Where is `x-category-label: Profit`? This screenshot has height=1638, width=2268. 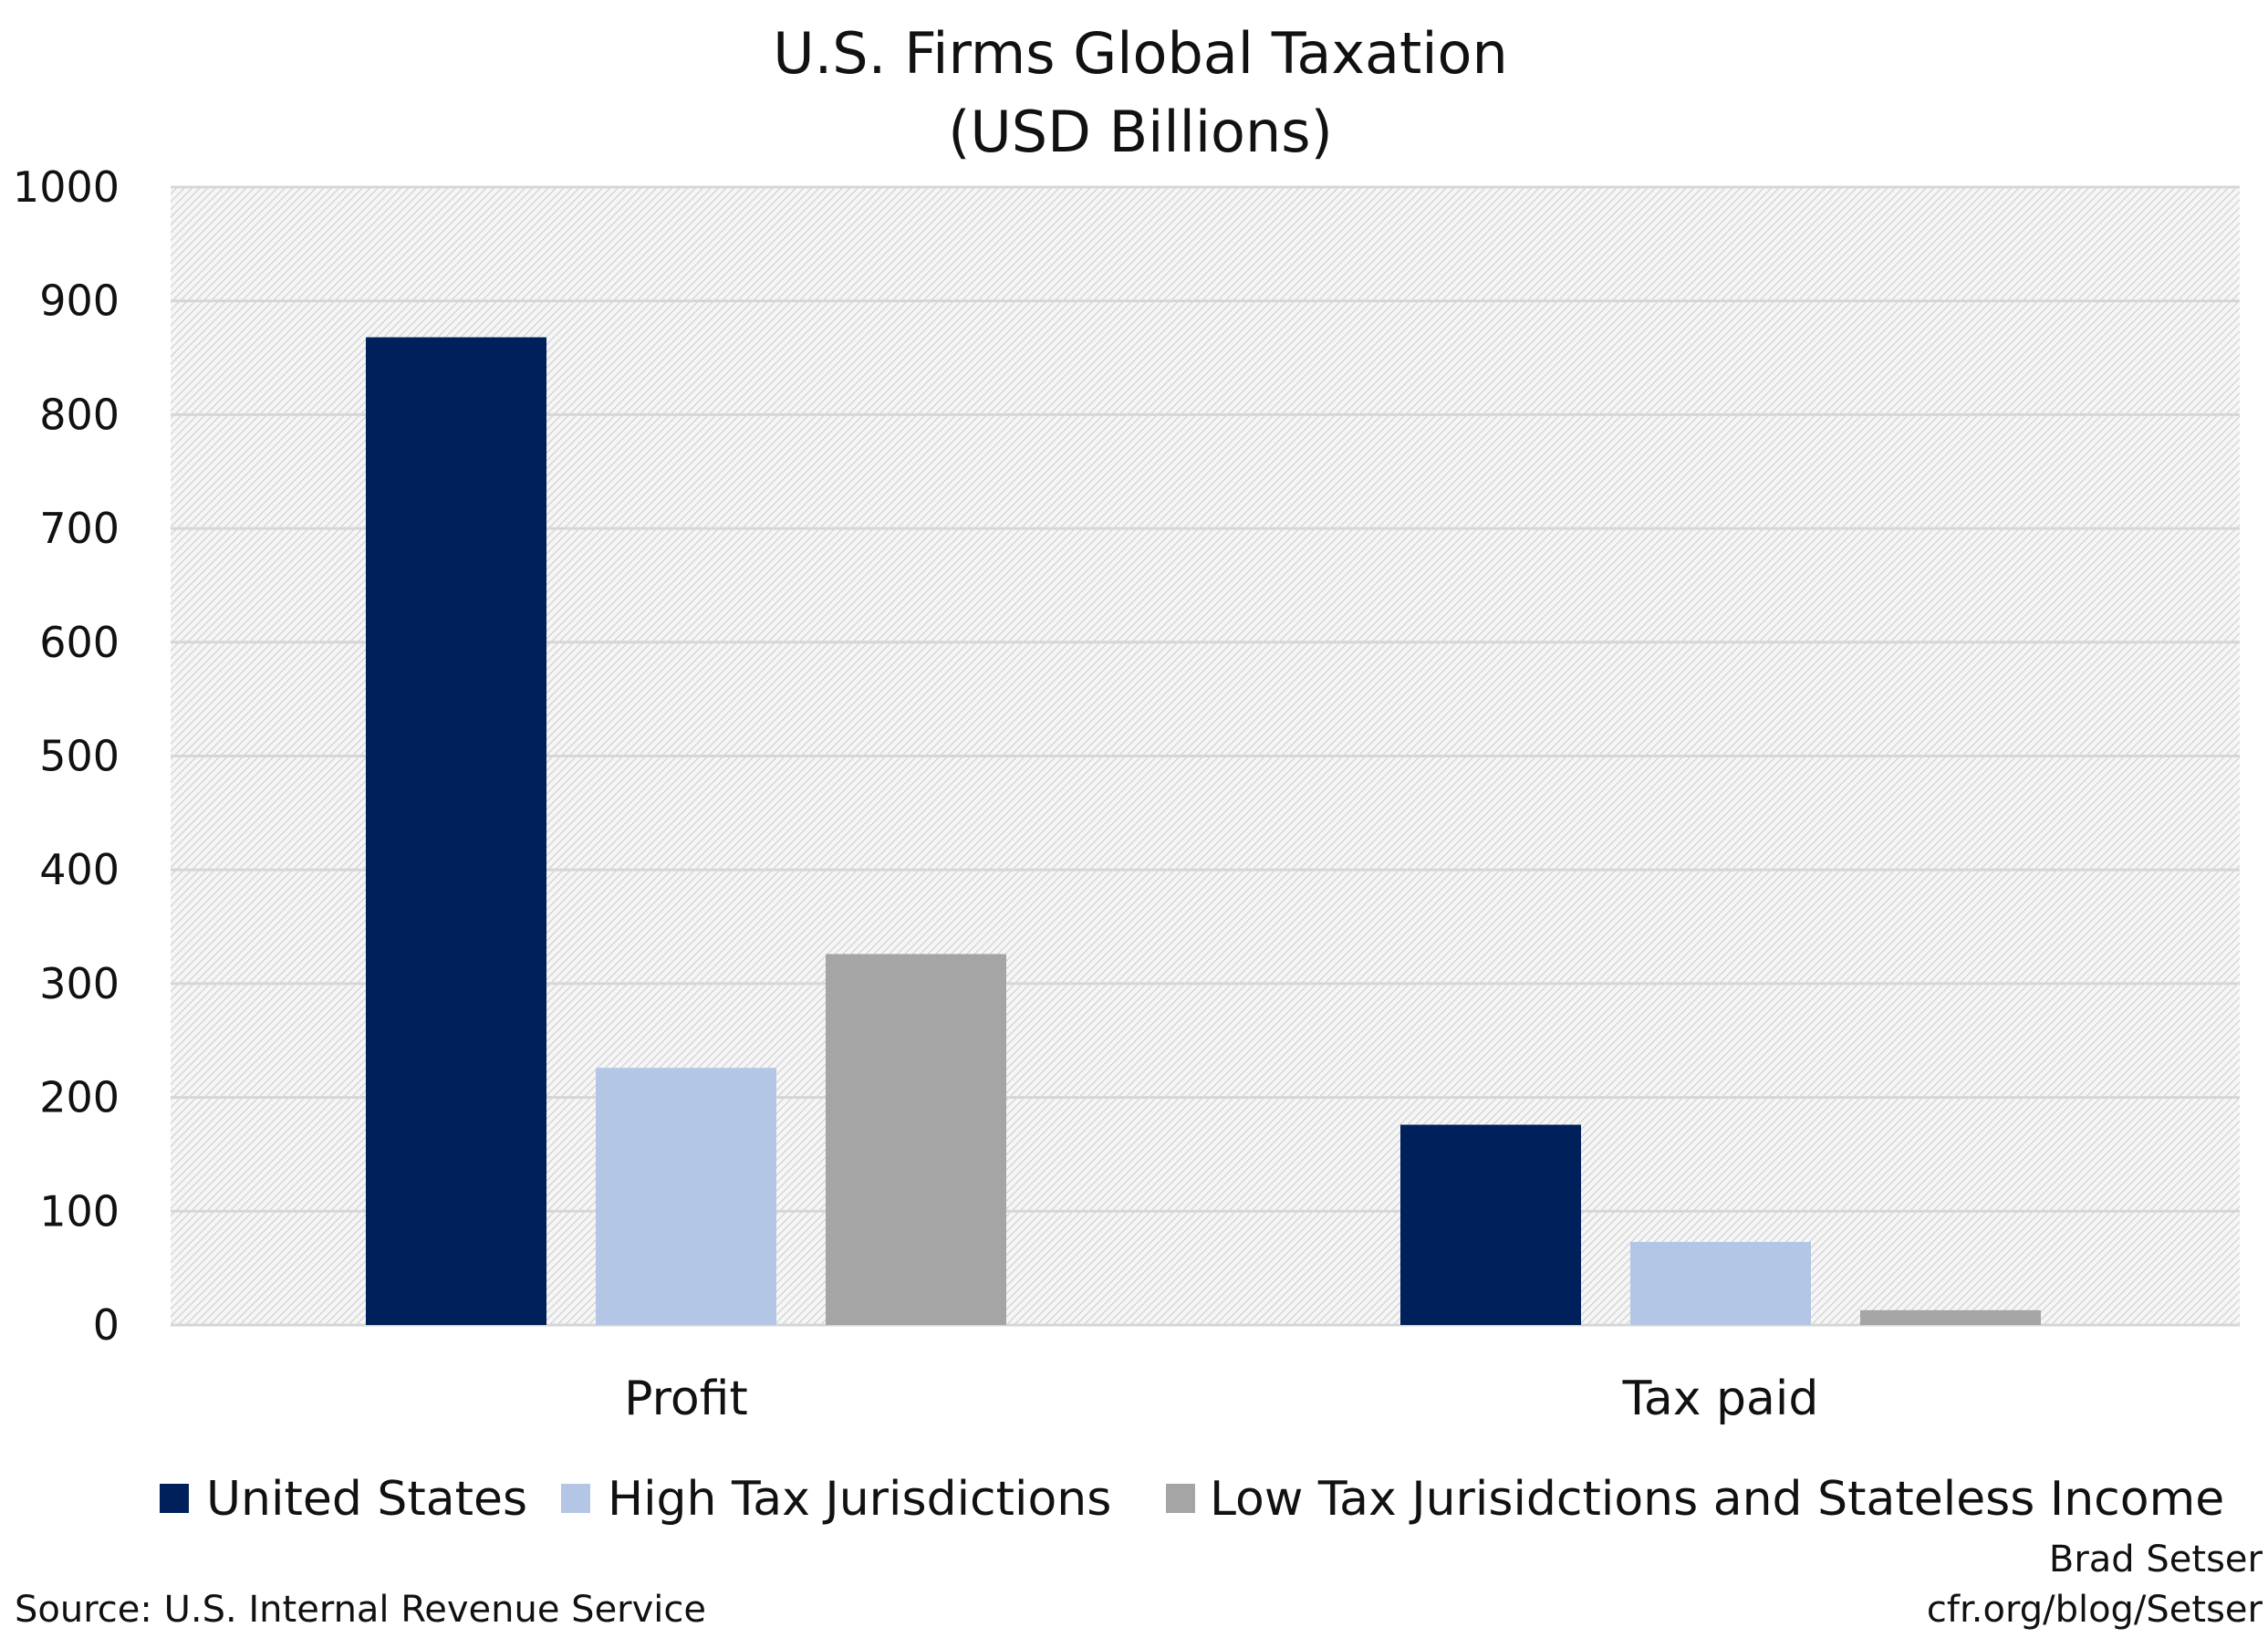 x-category-label: Profit is located at coordinates (686, 1399).